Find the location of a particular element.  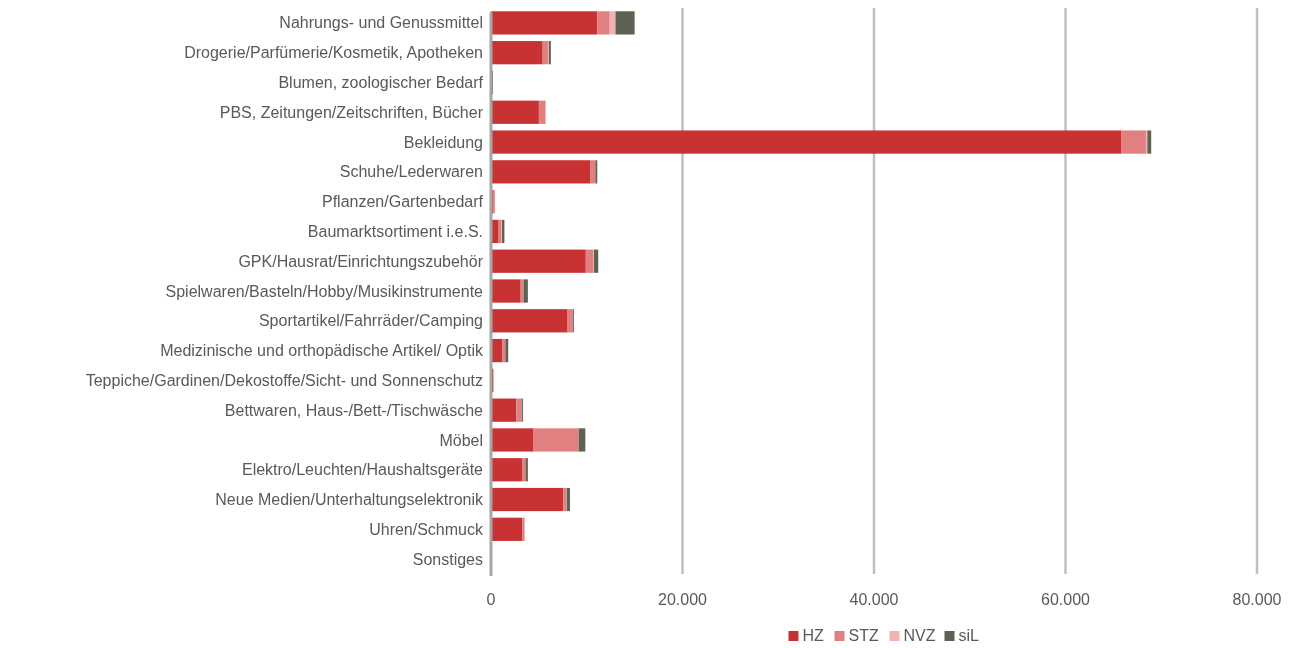

y-tick-label: Drogerie/Parfümerie/Kosmetik, Apotheken is located at coordinates (333, 53).